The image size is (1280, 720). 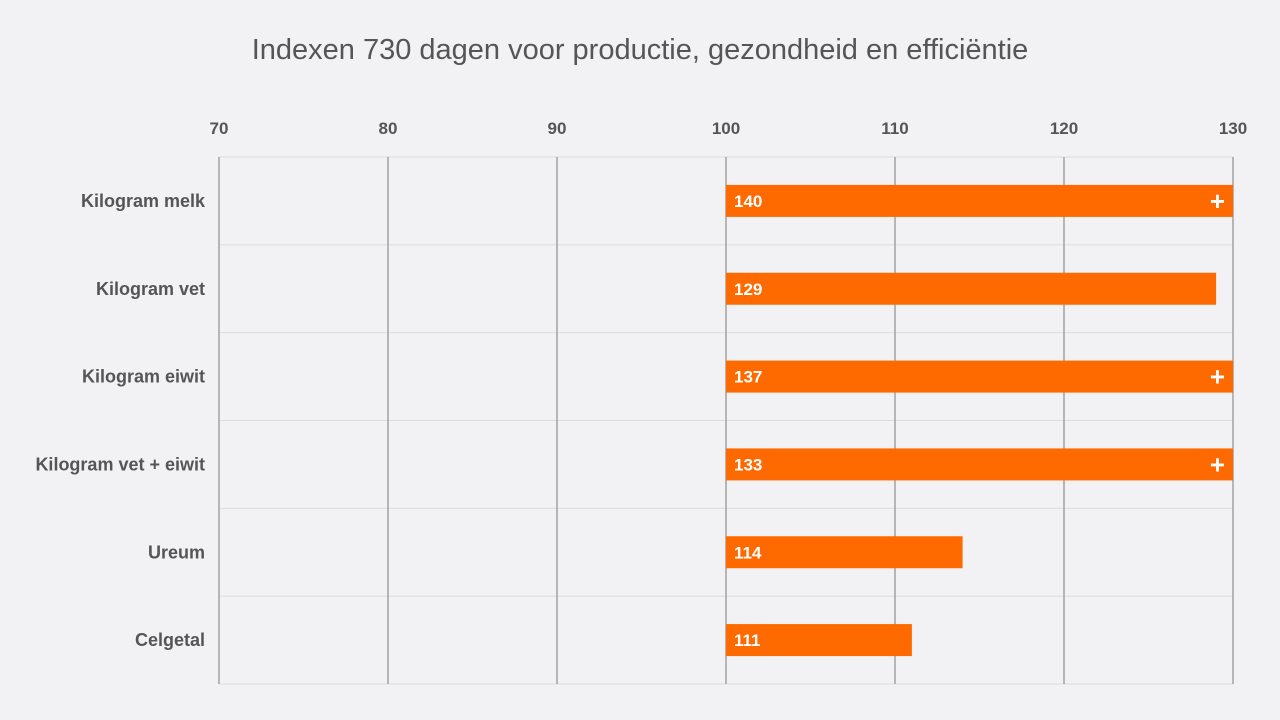 I want to click on x-tick-label: 130, so click(x=1233, y=128).